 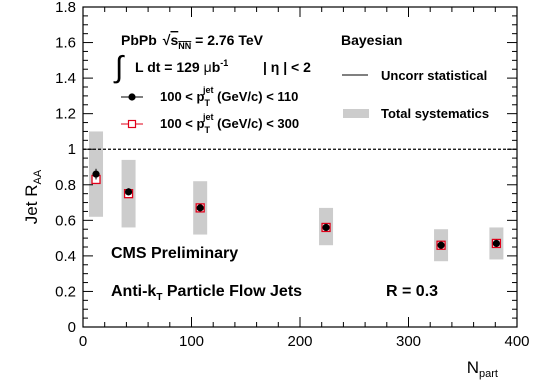 I want to click on legend-s2-sub: T, so click(x=207, y=130).